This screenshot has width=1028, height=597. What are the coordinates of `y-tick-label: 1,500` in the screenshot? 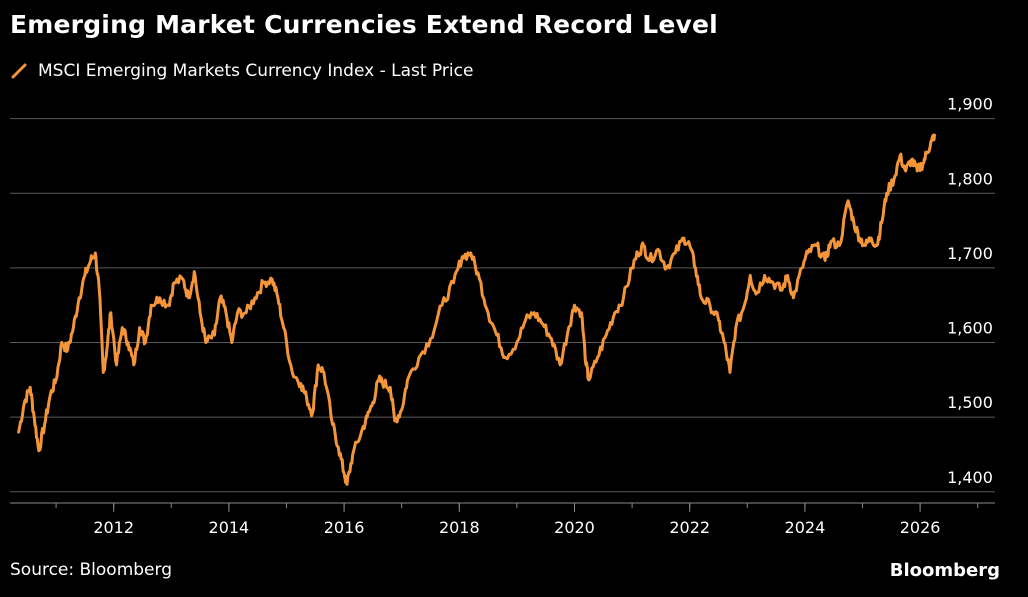 It's located at (970, 402).